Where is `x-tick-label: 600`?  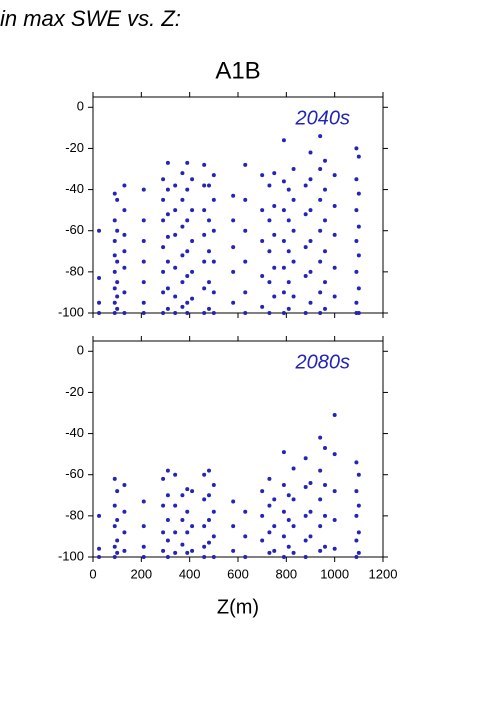
x-tick-label: 600 is located at coordinates (238, 573).